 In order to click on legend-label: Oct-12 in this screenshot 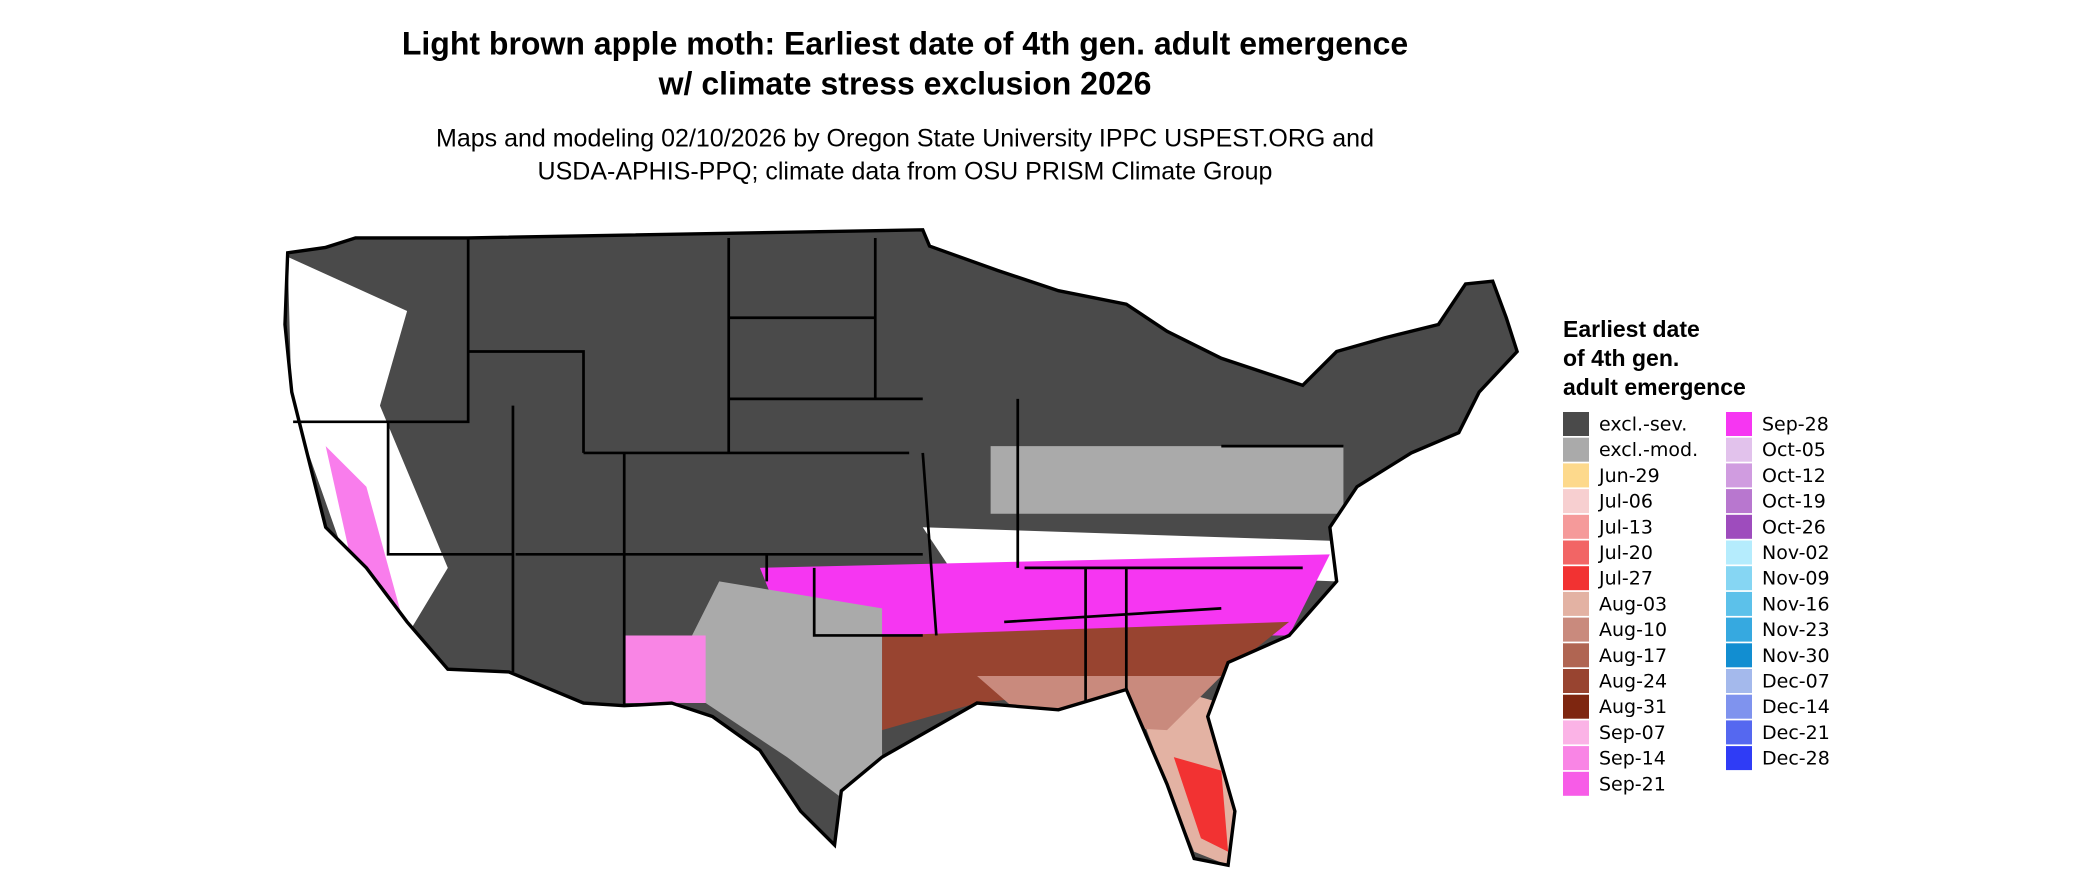, I will do `click(1794, 476)`.